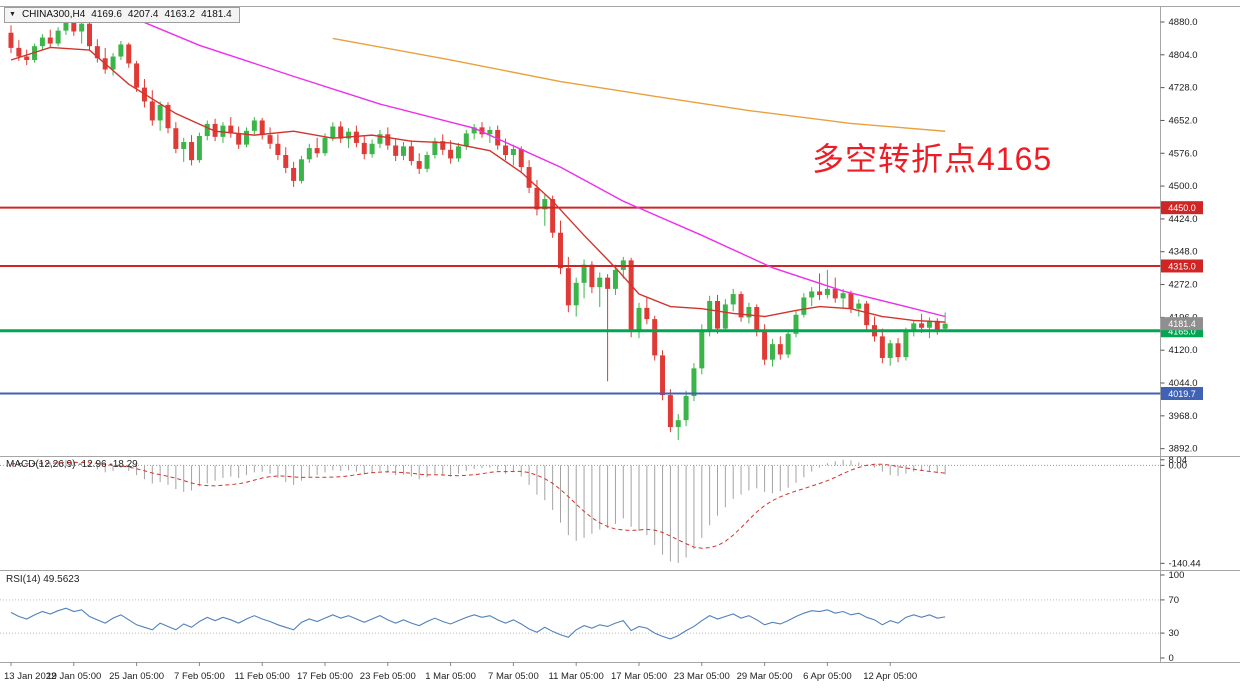 Image resolution: width=1240 pixels, height=694 pixels. Describe the element at coordinates (1183, 120) in the screenshot. I see `price-tick-label: 4652.0` at that location.